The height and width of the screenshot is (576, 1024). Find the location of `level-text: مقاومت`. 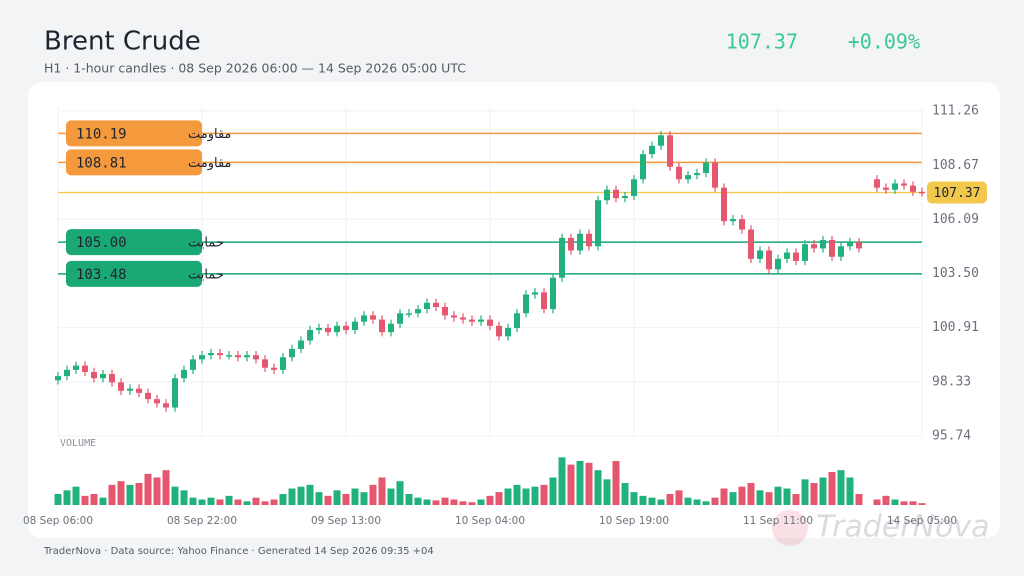

level-text: مقاومت is located at coordinates (210, 134).